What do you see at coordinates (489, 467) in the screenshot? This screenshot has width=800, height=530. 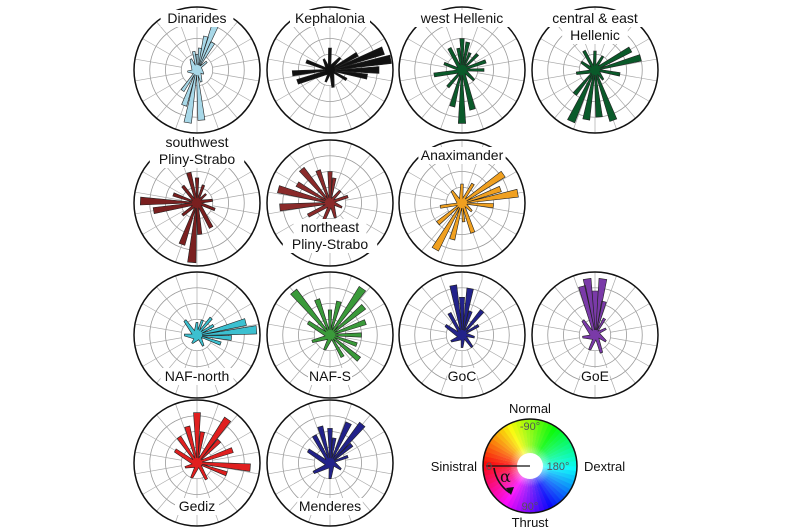 I see `wheel-degree-left: 0` at bounding box center [489, 467].